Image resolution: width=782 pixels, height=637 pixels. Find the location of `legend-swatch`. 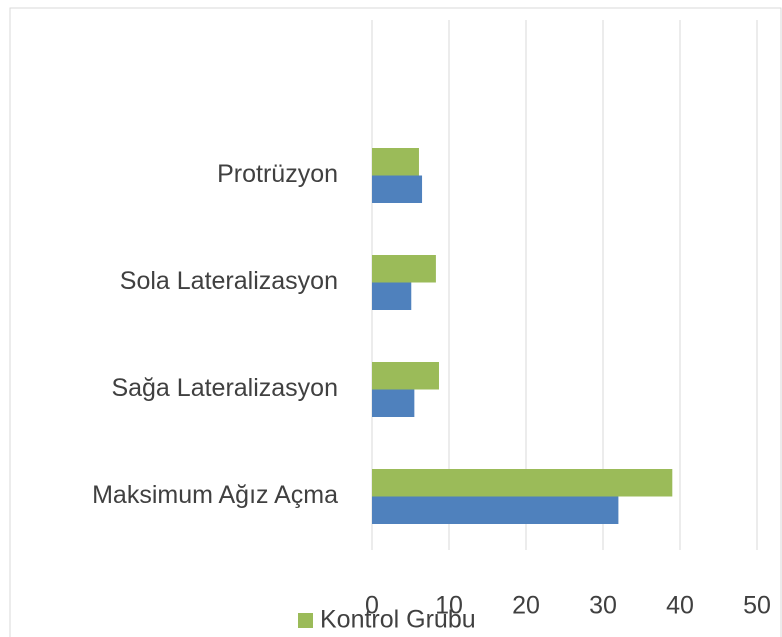

legend-swatch is located at coordinates (305, 620).